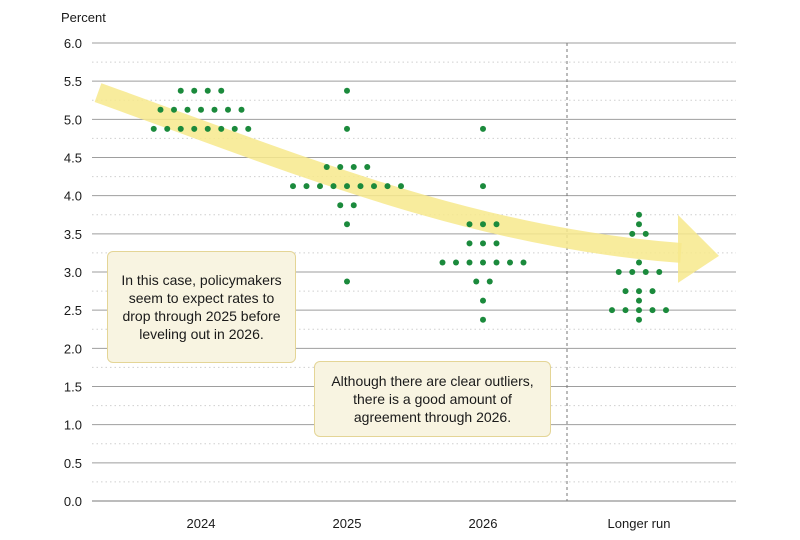  I want to click on y-tick-label: 5.0, so click(73, 119).